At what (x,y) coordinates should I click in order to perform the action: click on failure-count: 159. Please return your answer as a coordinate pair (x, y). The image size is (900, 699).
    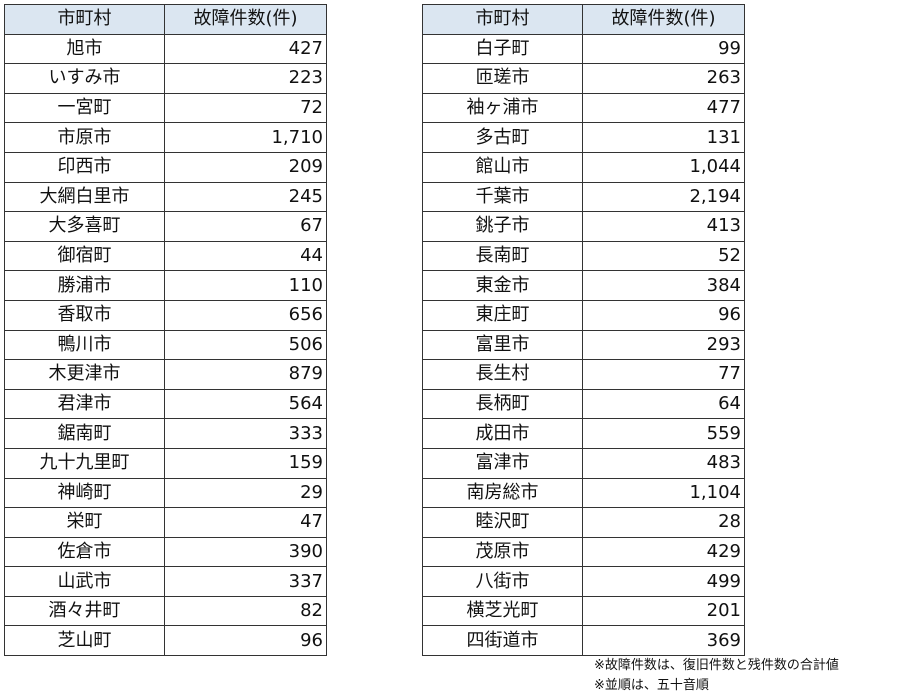
    Looking at the image, I should click on (245, 463).